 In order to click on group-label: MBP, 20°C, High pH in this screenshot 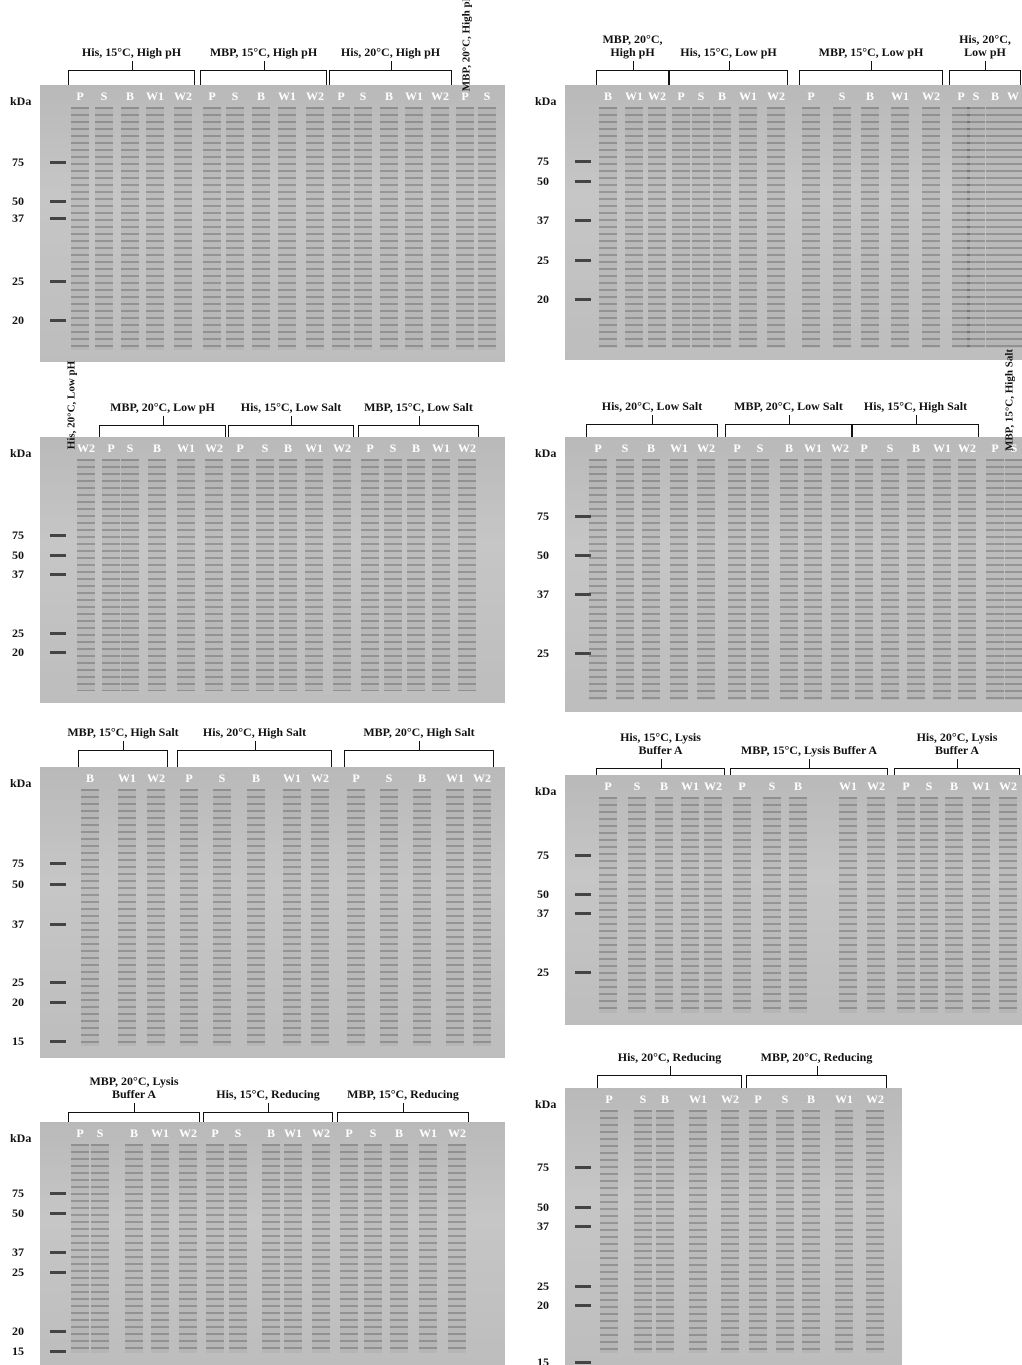, I will do `click(632, 45)`.